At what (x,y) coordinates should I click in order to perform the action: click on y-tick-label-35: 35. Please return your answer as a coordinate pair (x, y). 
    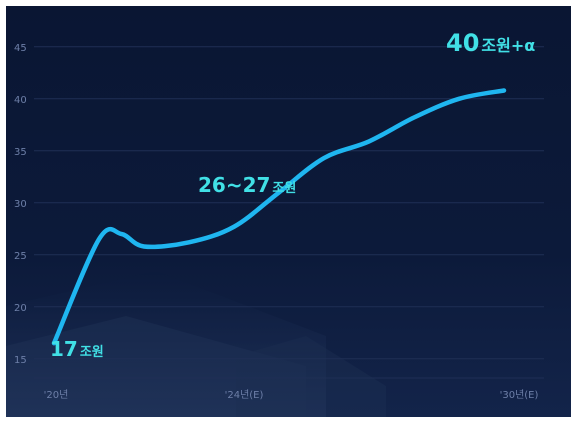
    Looking at the image, I should click on (20, 152).